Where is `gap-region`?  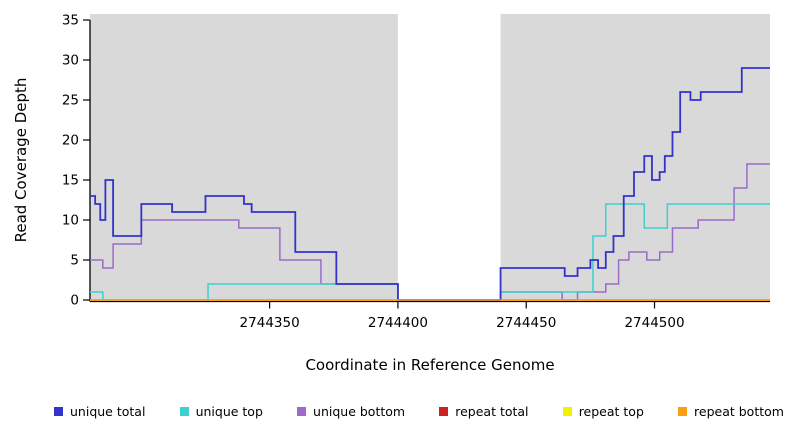 gap-region is located at coordinates (449, 157).